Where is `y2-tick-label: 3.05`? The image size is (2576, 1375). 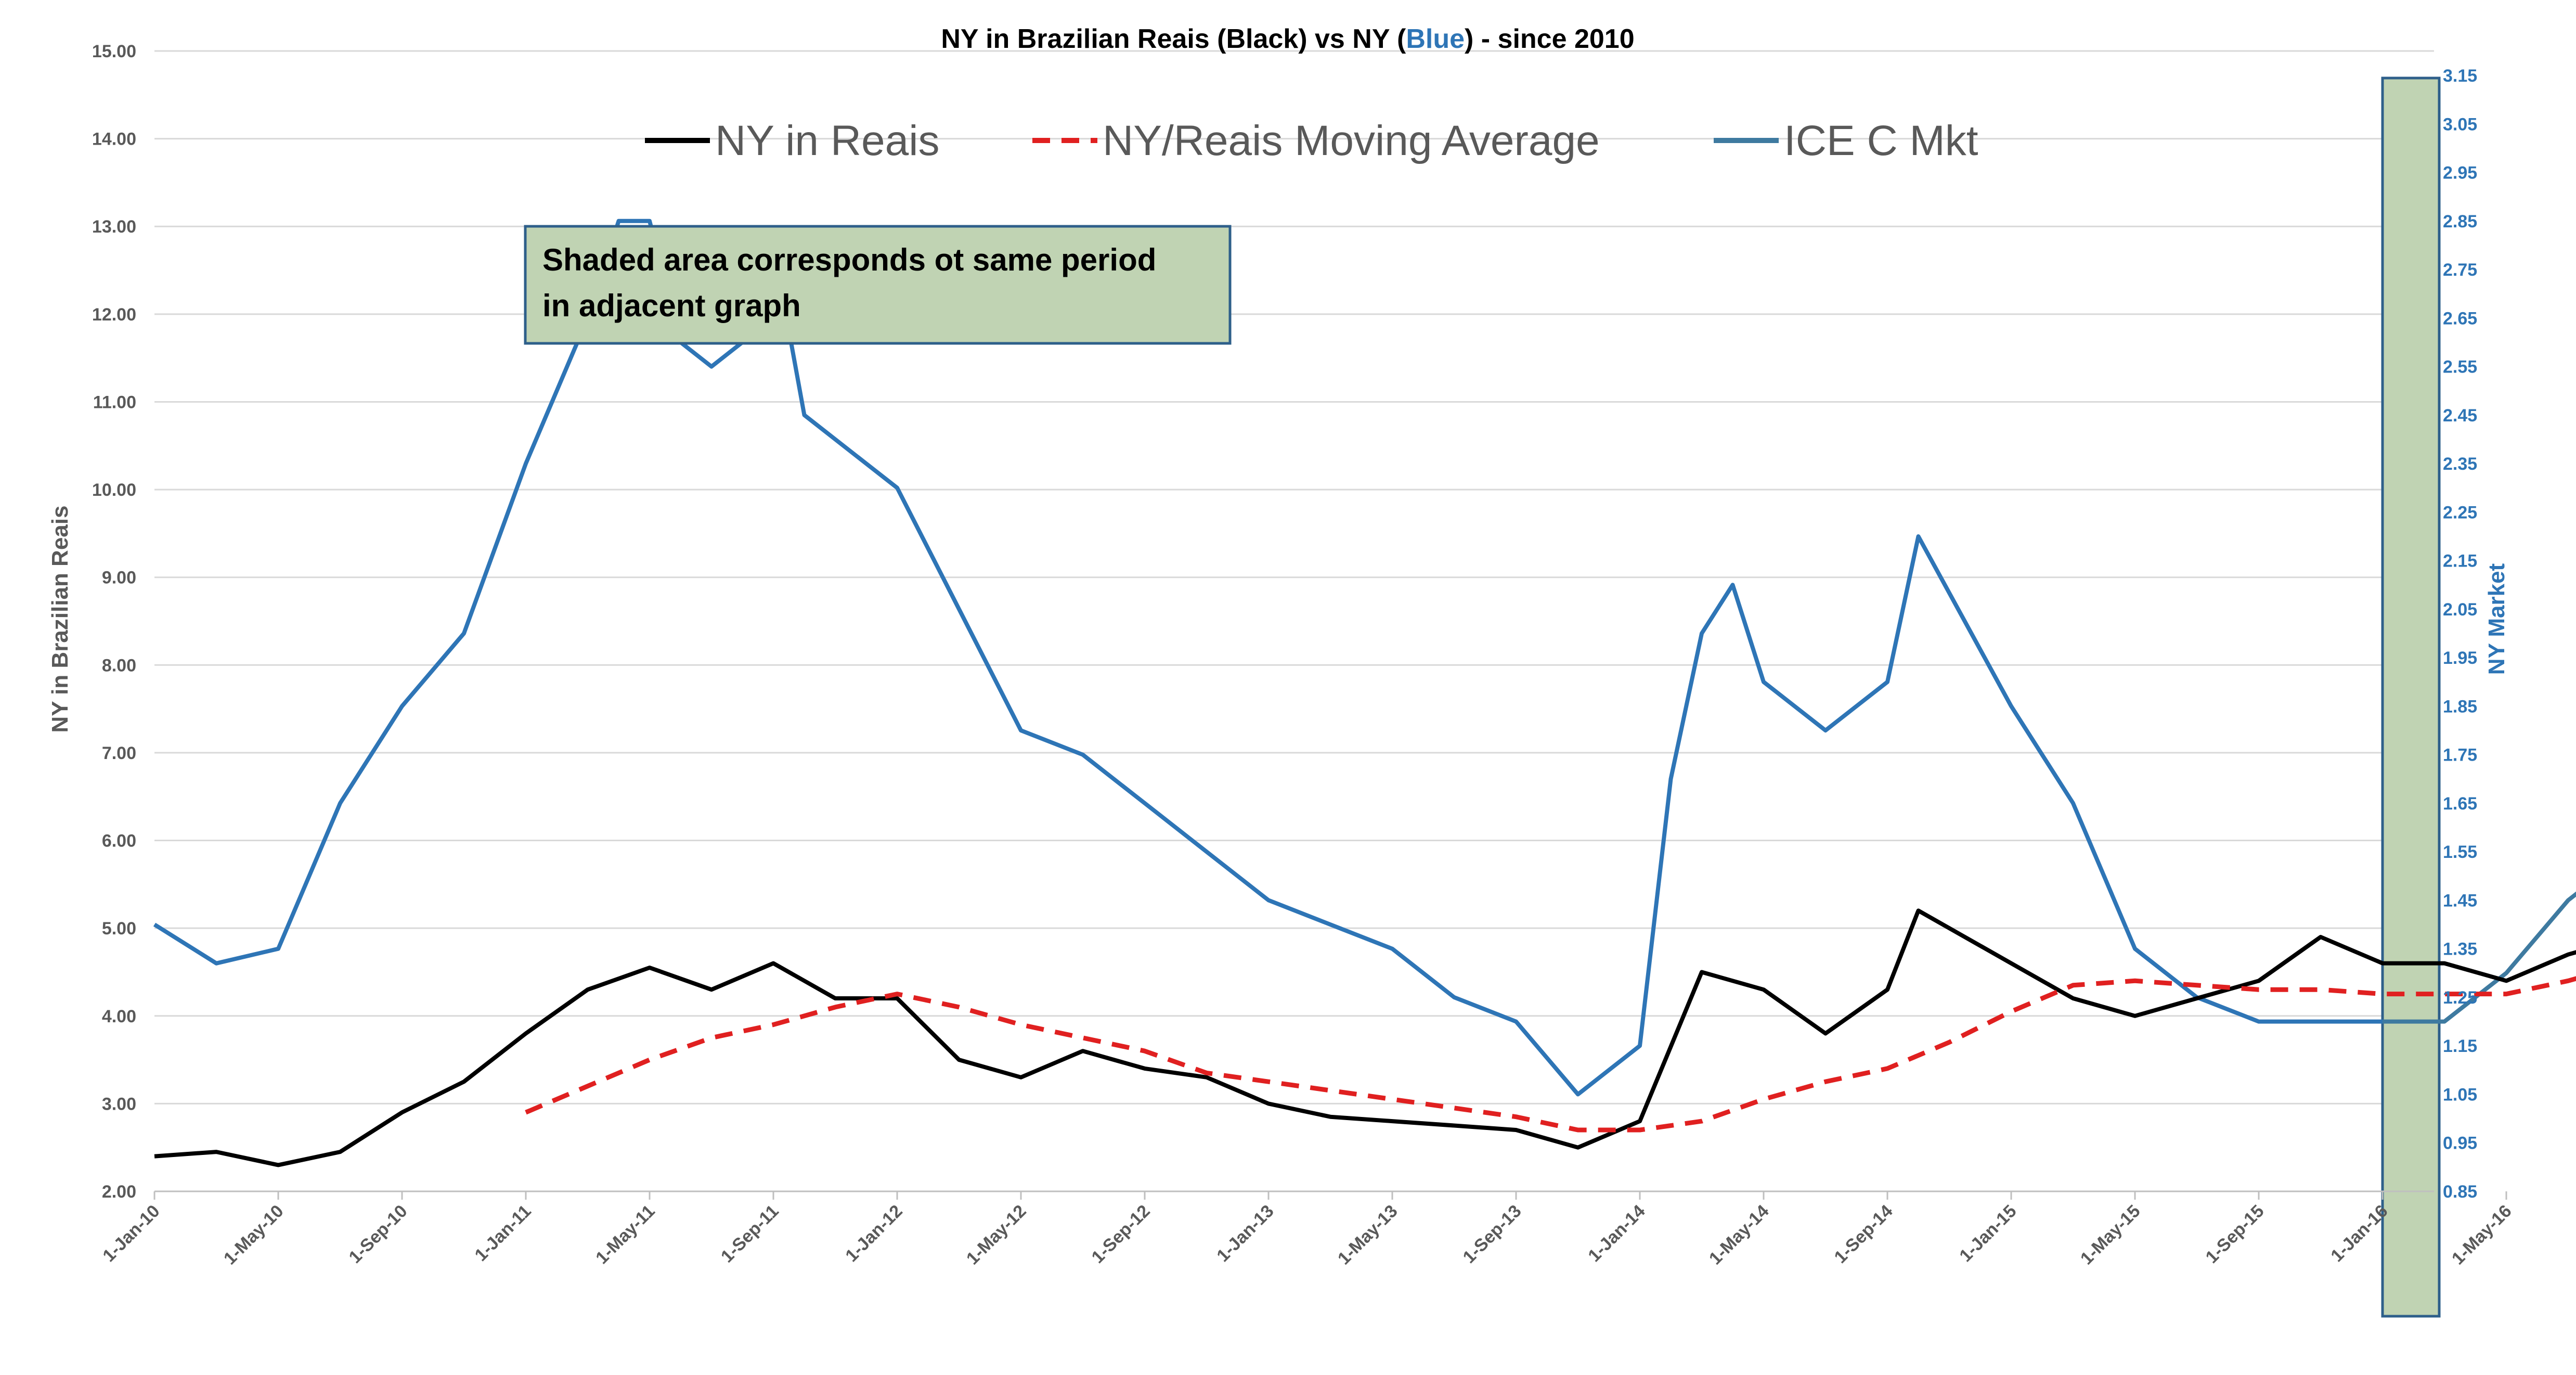 y2-tick-label: 3.05 is located at coordinates (2460, 124).